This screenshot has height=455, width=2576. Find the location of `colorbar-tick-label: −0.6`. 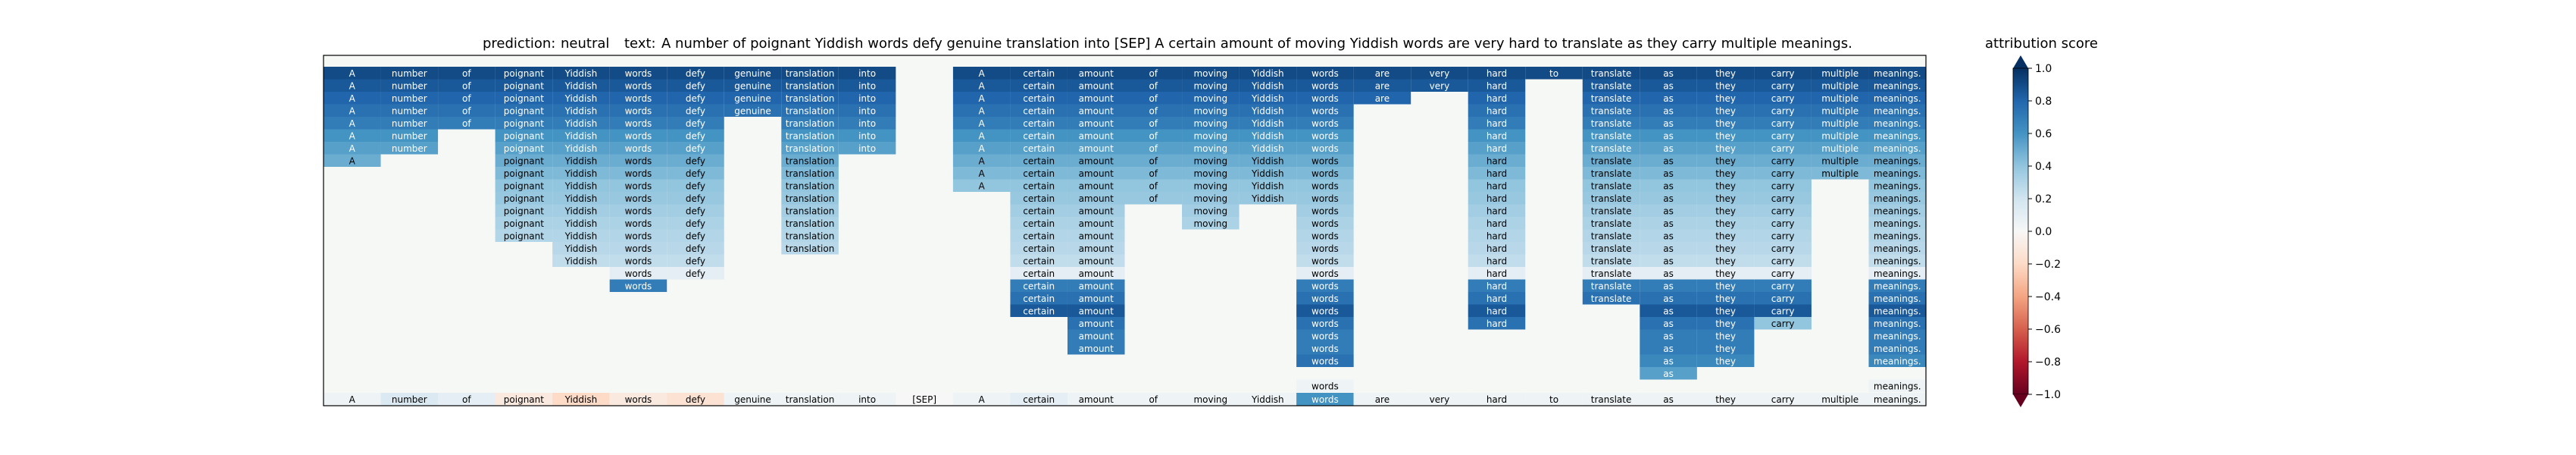

colorbar-tick-label: −0.6 is located at coordinates (2048, 330).